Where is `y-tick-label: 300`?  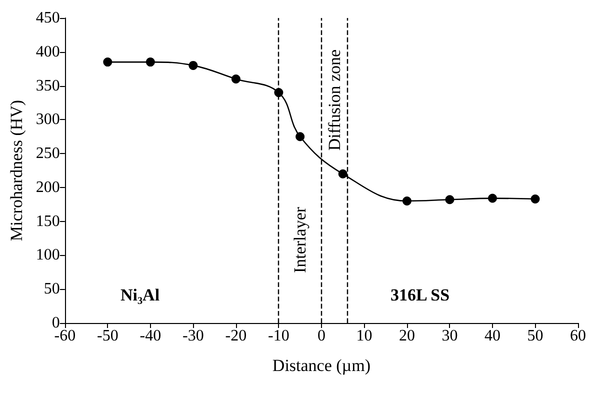 y-tick-label: 300 is located at coordinates (48, 119).